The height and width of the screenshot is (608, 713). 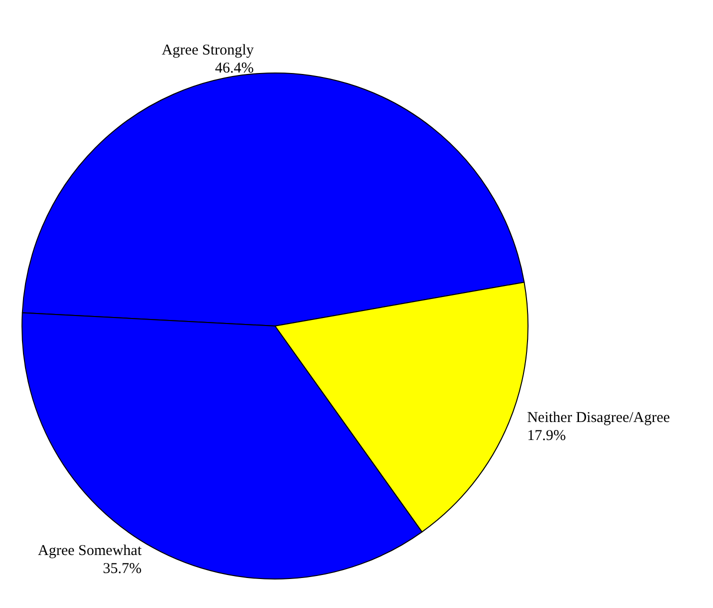 I want to click on slice-label: Agree Strongly, so click(x=208, y=50).